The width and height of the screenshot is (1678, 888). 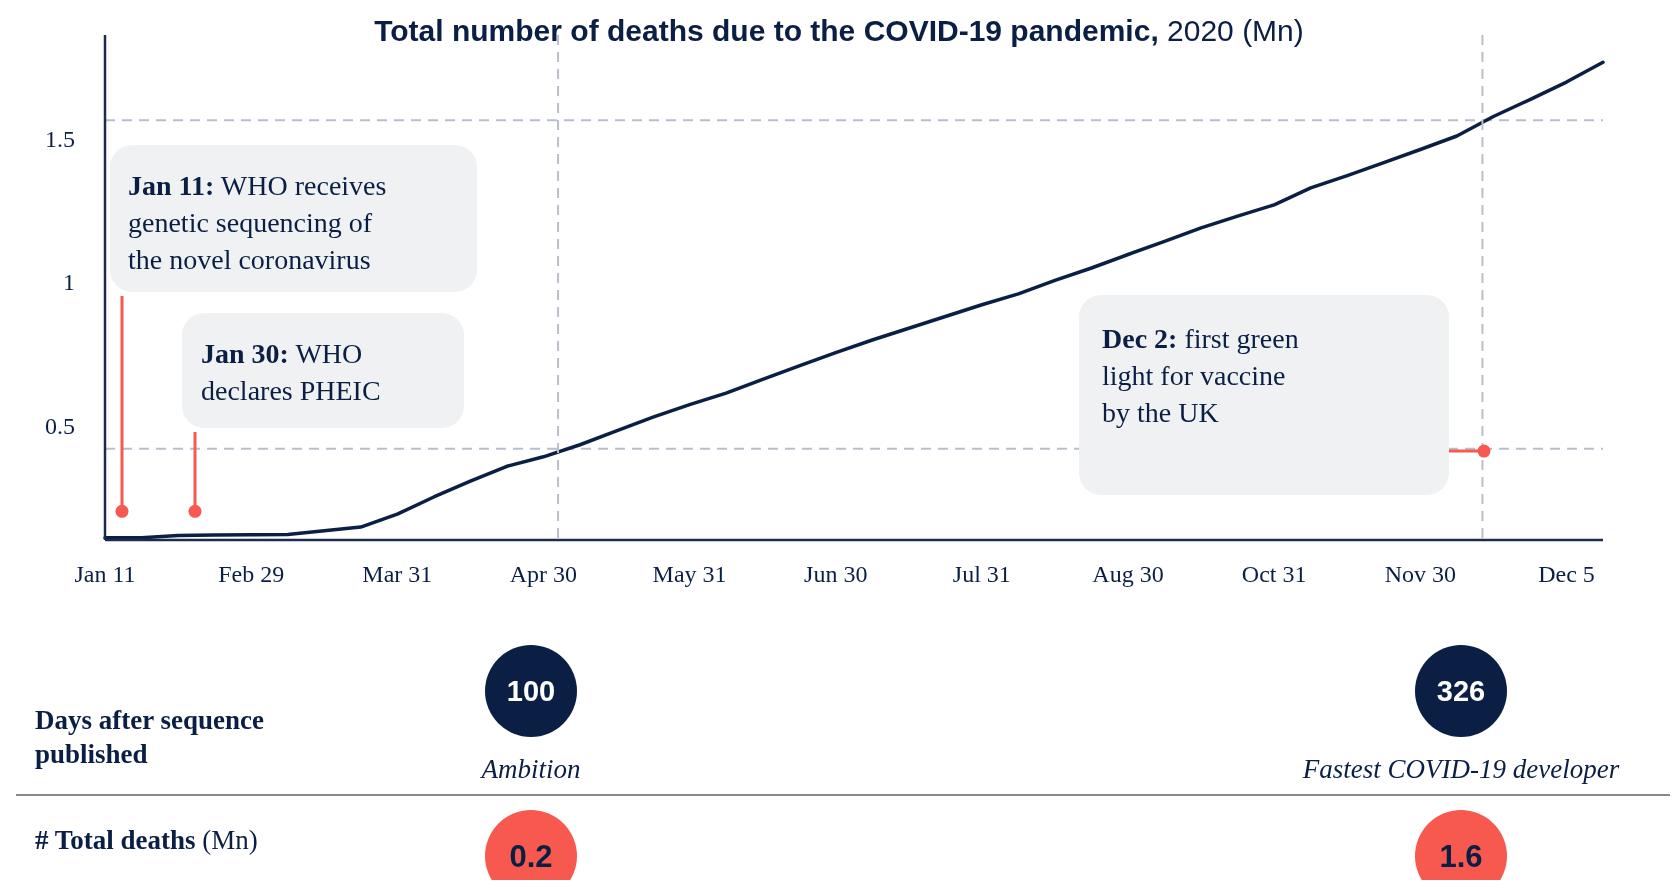 I want to click on annotation: Jan 30: WHO declares PHEIC, so click(x=291, y=372).